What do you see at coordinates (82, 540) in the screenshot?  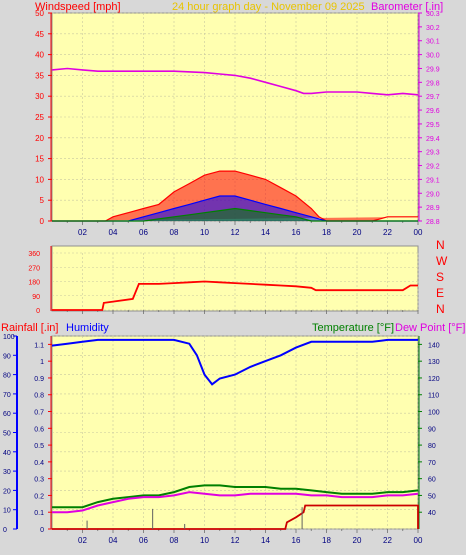 I see `humidity-x-tick-label: 02` at bounding box center [82, 540].